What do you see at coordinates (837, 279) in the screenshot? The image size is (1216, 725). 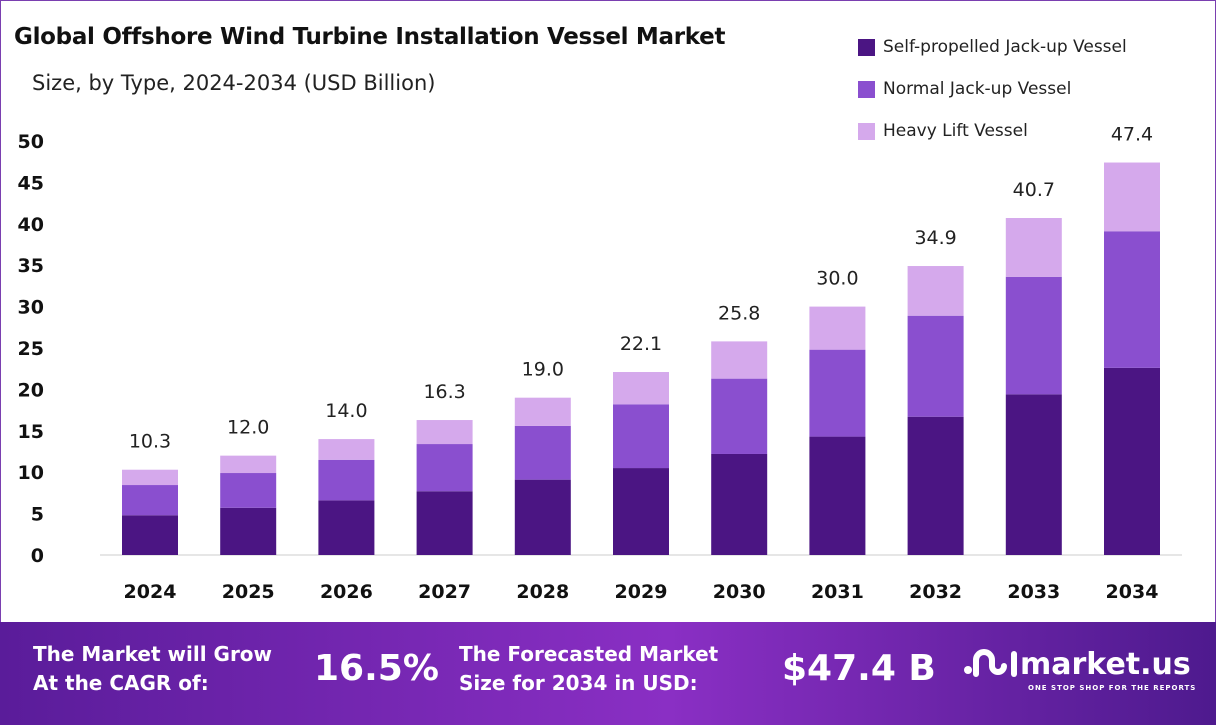 I see `data-label: 30.0` at bounding box center [837, 279].